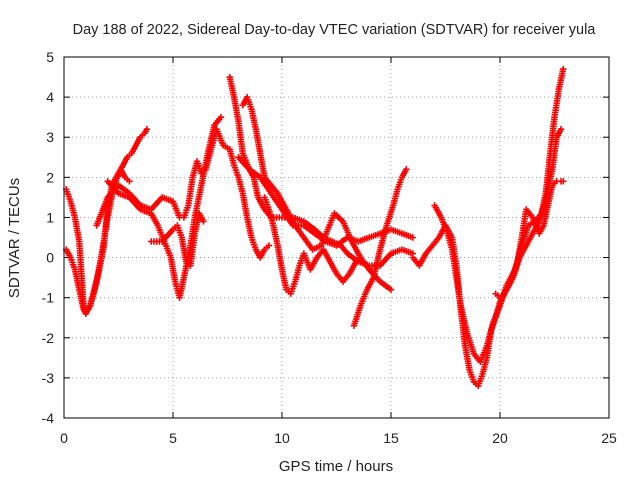  What do you see at coordinates (64, 438) in the screenshot?
I see `x-tick-label: 0` at bounding box center [64, 438].